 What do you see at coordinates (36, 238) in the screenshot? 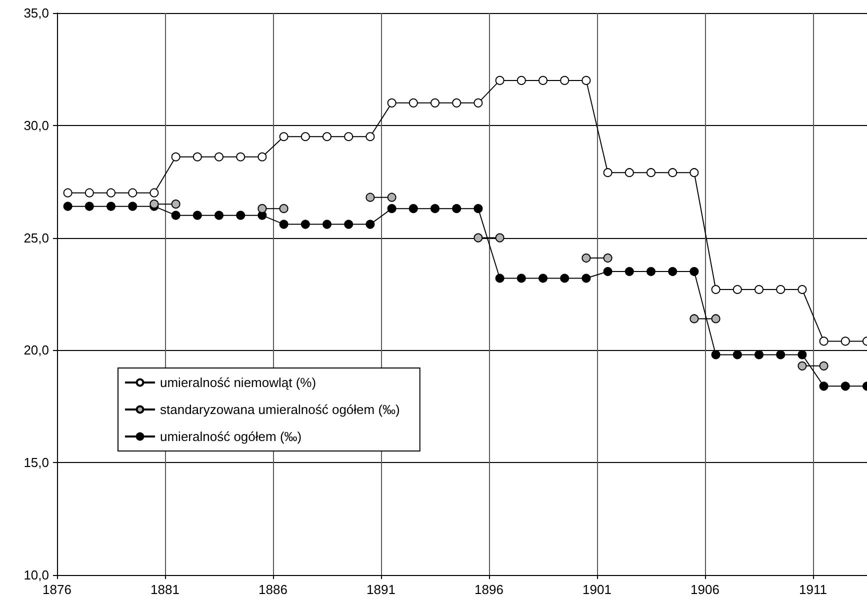
I see `y-tick-label: 25,0` at bounding box center [36, 238].